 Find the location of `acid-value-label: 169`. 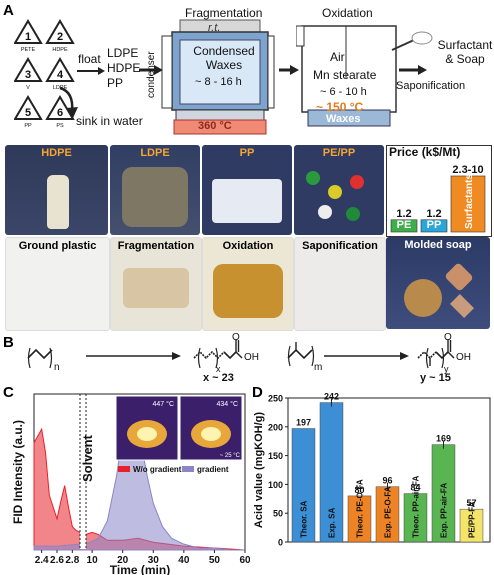

acid-value-label: 169 is located at coordinates (443, 439).